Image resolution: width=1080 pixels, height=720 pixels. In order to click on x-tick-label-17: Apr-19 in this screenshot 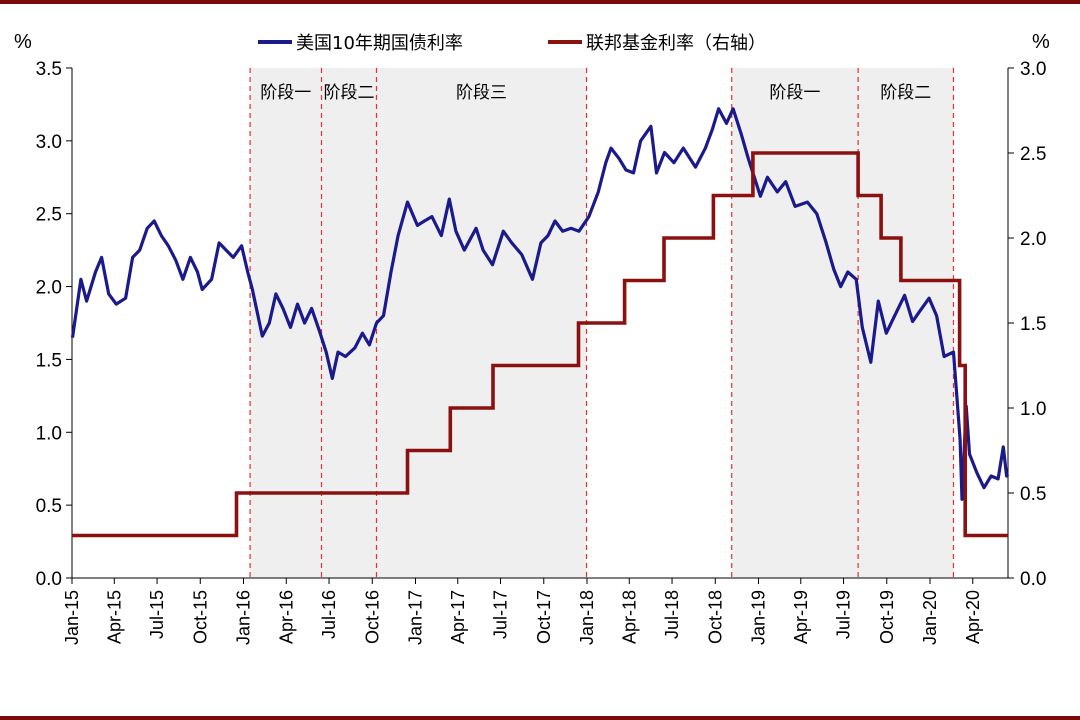, I will do `click(801, 617)`.